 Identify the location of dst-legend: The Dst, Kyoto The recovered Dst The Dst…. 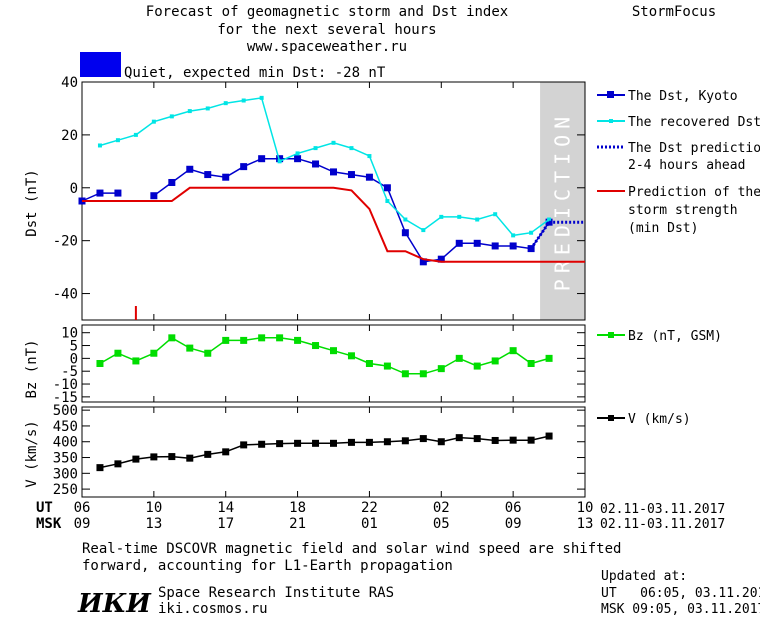
(678, 162).